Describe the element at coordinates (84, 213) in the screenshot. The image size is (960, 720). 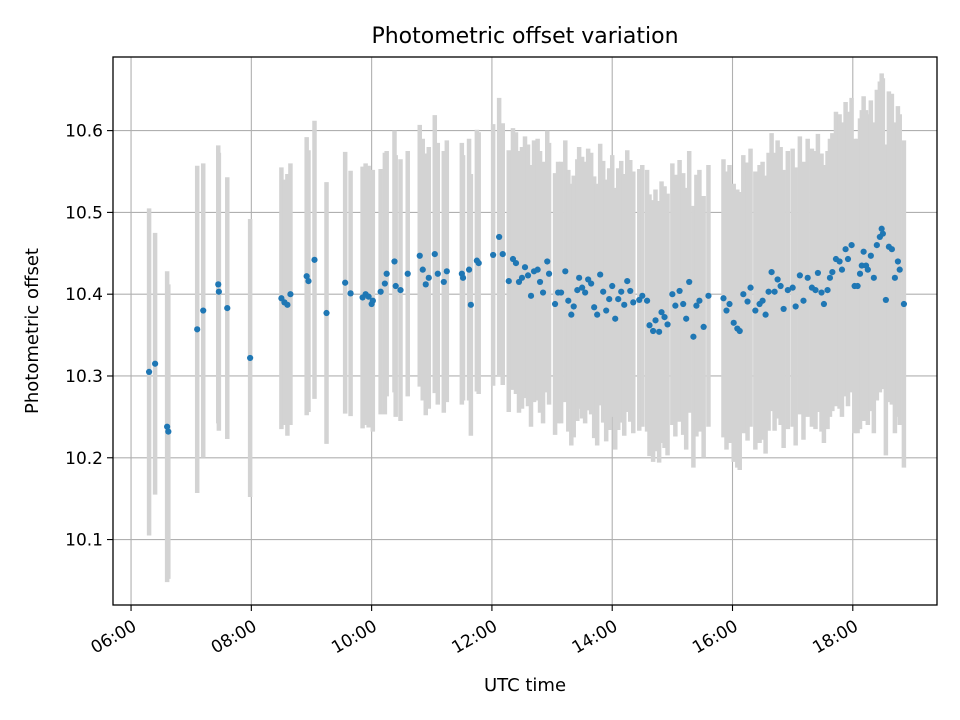
I see `y-tick-label: 10.5` at that location.